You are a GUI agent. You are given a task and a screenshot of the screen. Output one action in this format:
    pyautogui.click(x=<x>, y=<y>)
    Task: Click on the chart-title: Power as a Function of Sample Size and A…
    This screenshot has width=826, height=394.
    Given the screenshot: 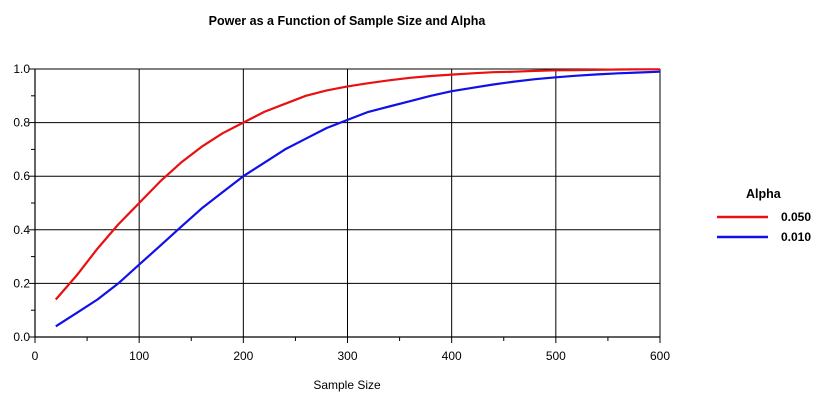 What is the action you would take?
    pyautogui.click(x=348, y=21)
    